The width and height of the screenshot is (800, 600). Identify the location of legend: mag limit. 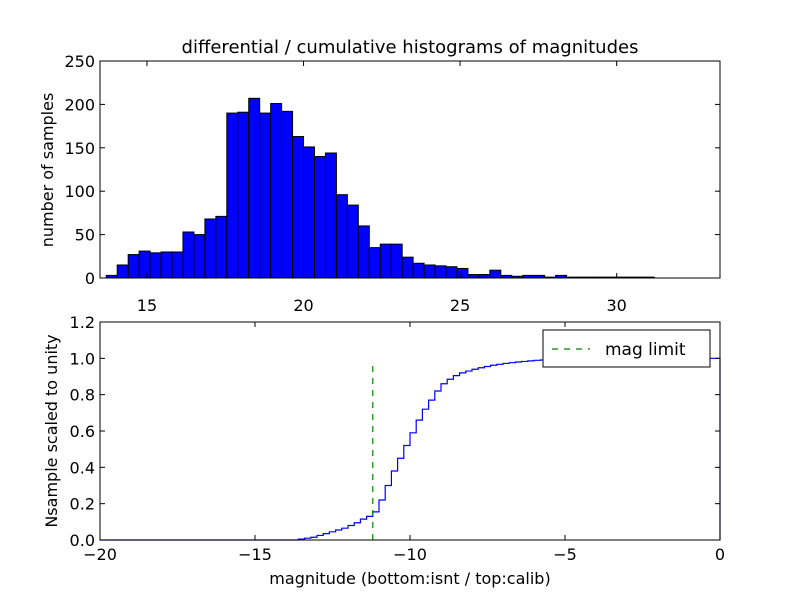
(626, 348).